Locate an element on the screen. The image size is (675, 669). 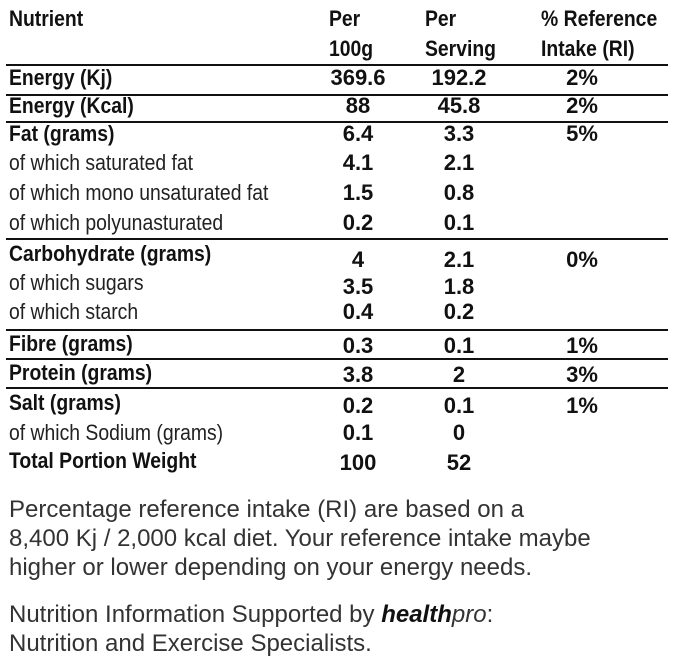
divider-fibre is located at coordinates (337, 359).